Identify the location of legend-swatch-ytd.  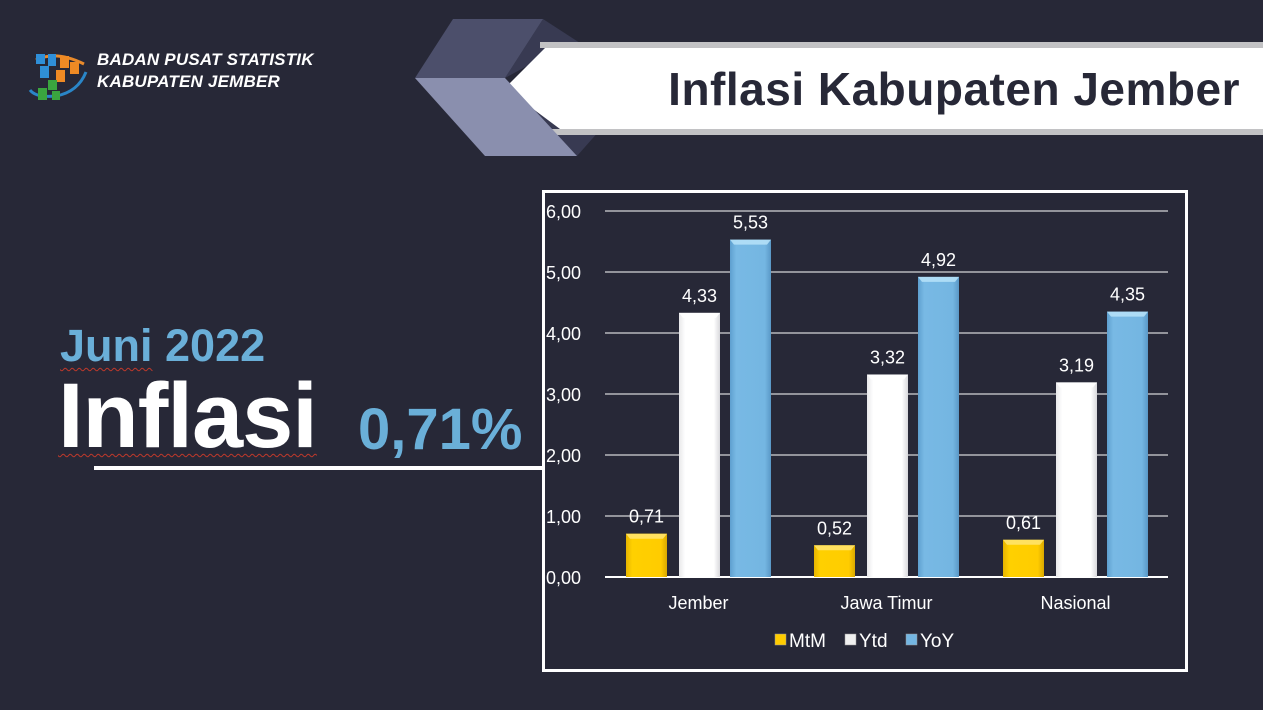
(850, 639).